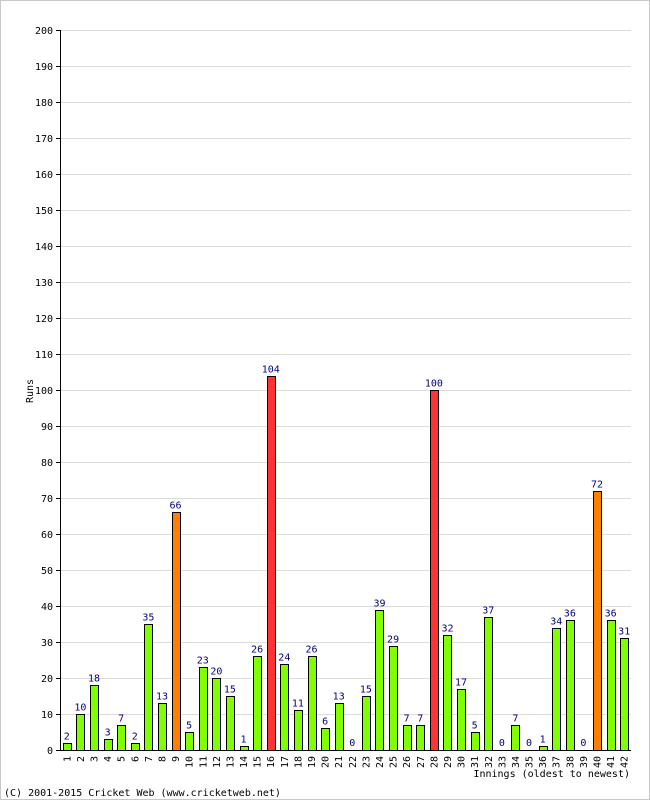  I want to click on y-tick-label: 120, so click(44, 319).